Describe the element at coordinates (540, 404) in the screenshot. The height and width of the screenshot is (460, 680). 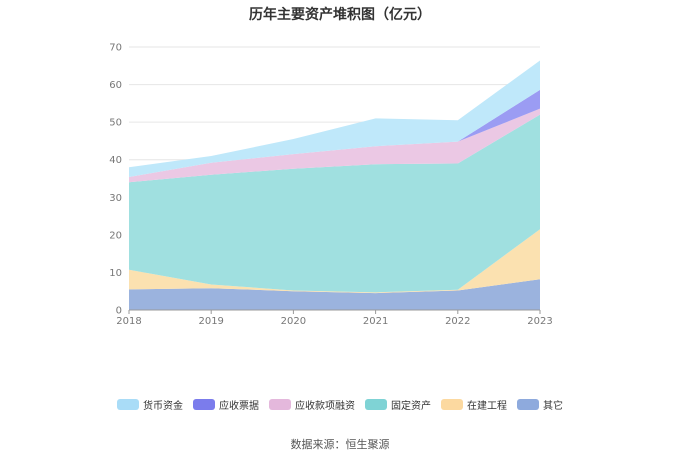
I see `legend-item: 其它` at that location.